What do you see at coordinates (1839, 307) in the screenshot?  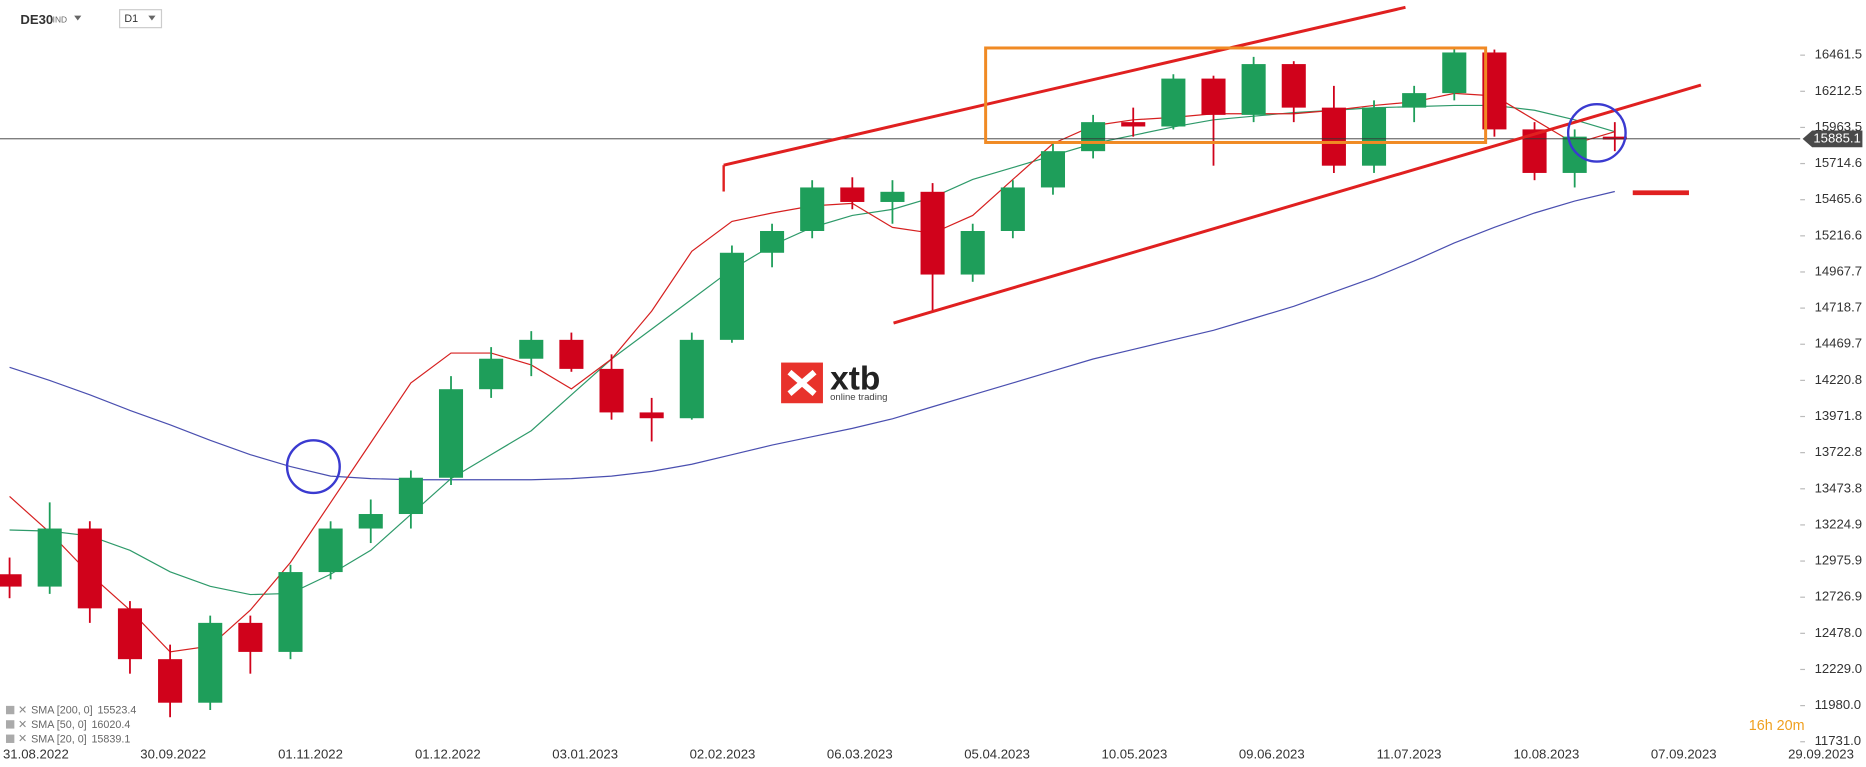 I see `y-tick-label: 14718.7` at bounding box center [1839, 307].